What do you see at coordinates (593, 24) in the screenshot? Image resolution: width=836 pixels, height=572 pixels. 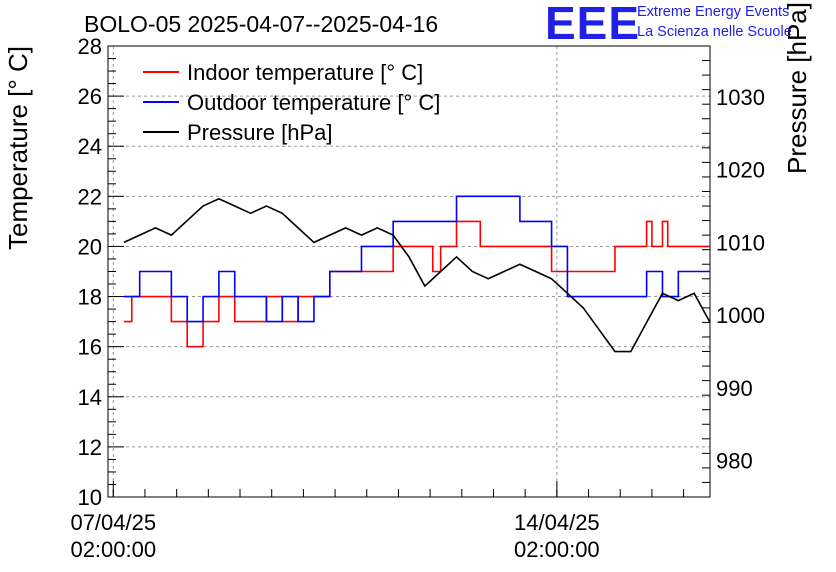 I see `logo-mark: EEE` at bounding box center [593, 24].